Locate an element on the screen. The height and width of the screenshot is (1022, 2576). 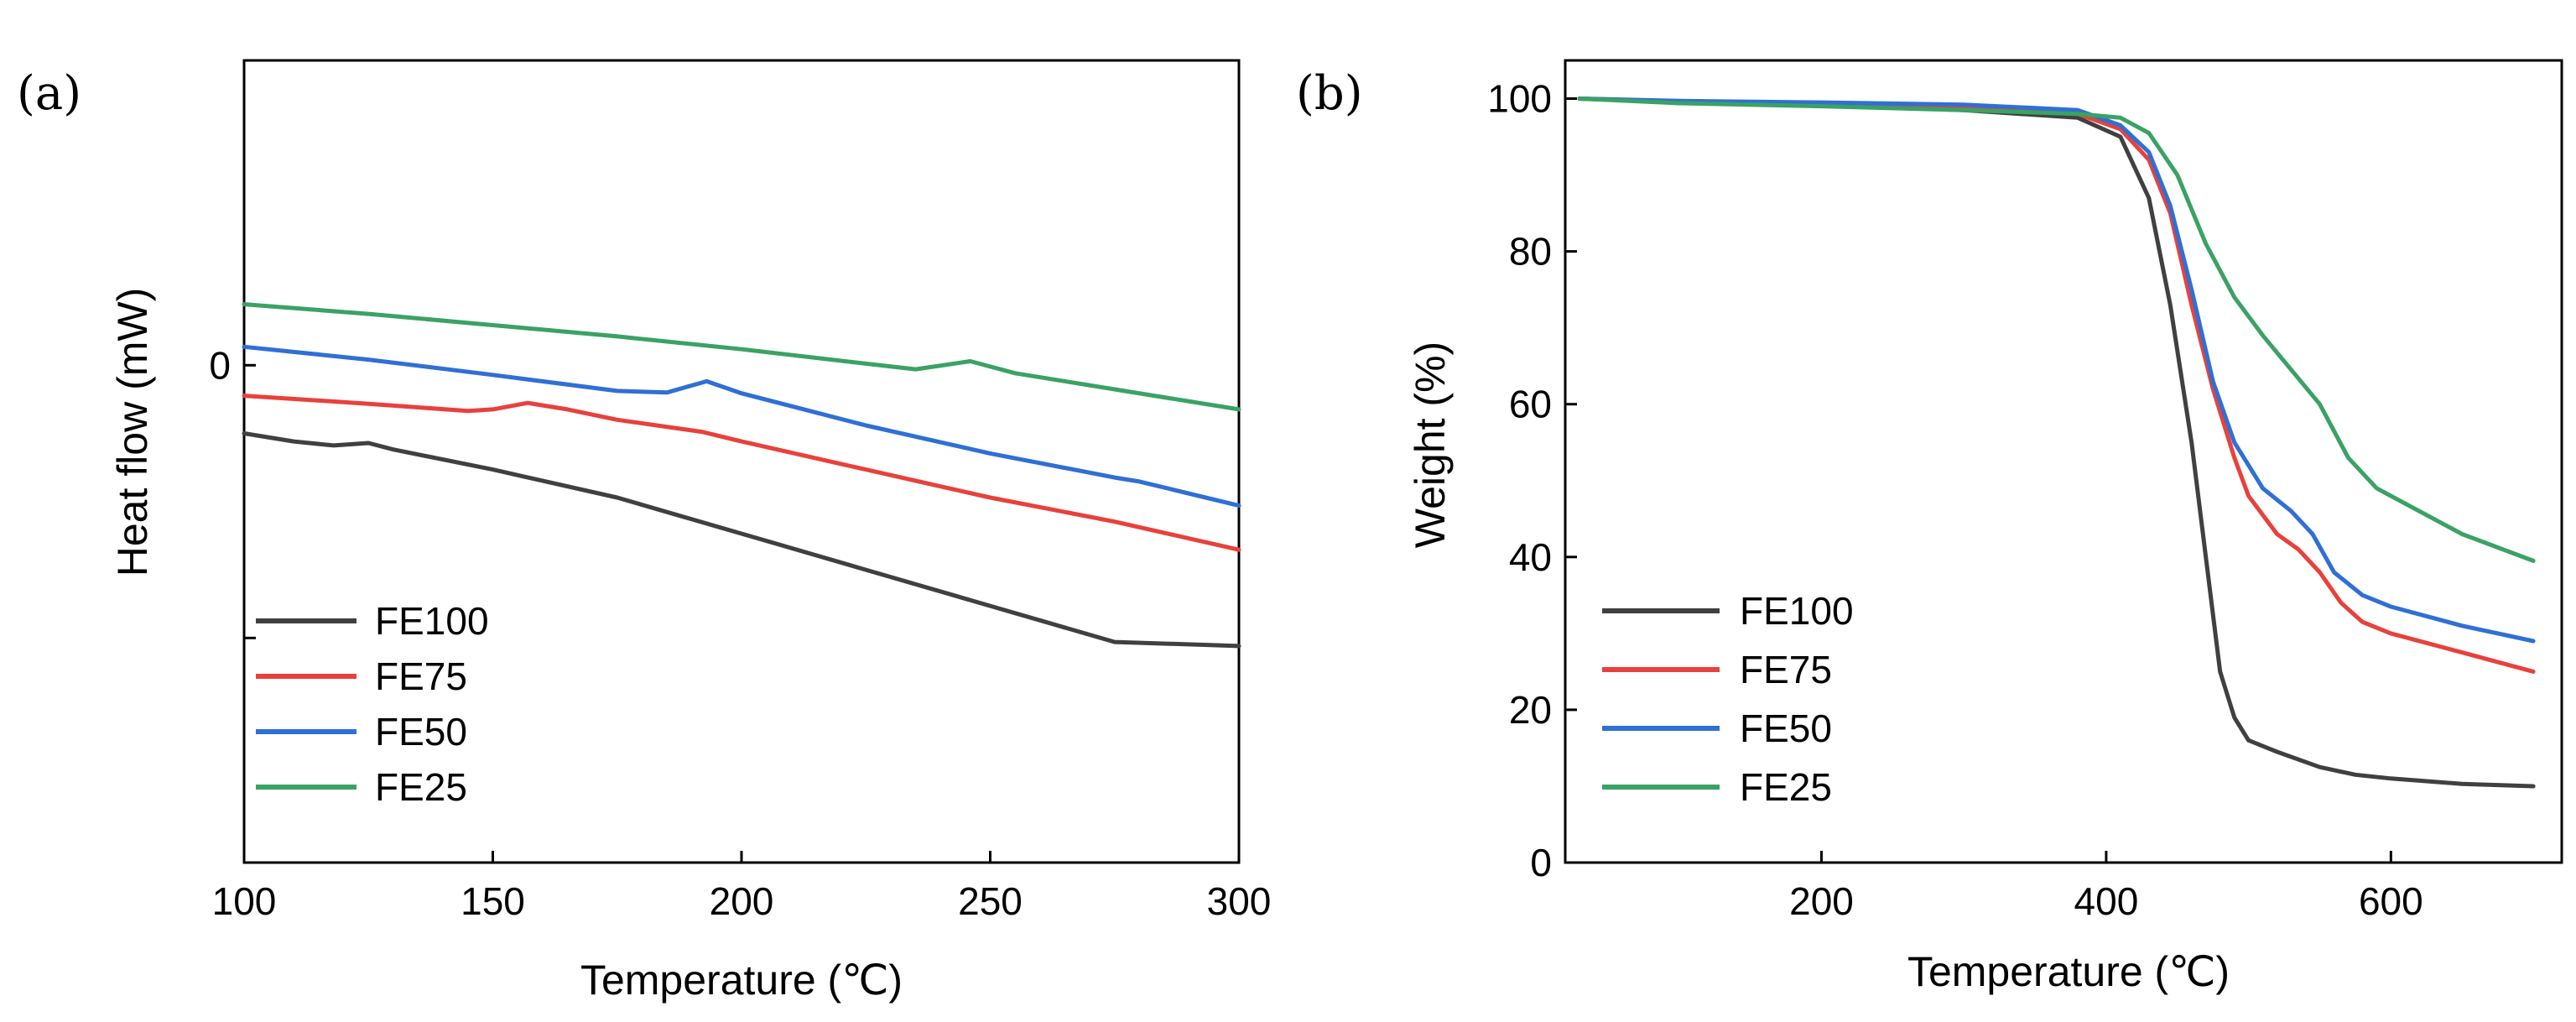
panel-a-series-fe50 is located at coordinates (741, 426).